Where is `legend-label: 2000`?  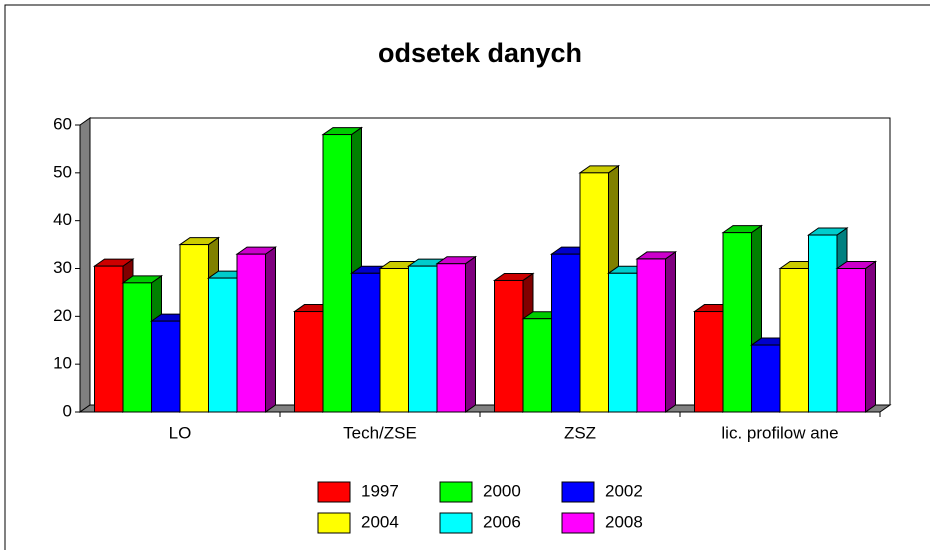 legend-label: 2000 is located at coordinates (502, 490).